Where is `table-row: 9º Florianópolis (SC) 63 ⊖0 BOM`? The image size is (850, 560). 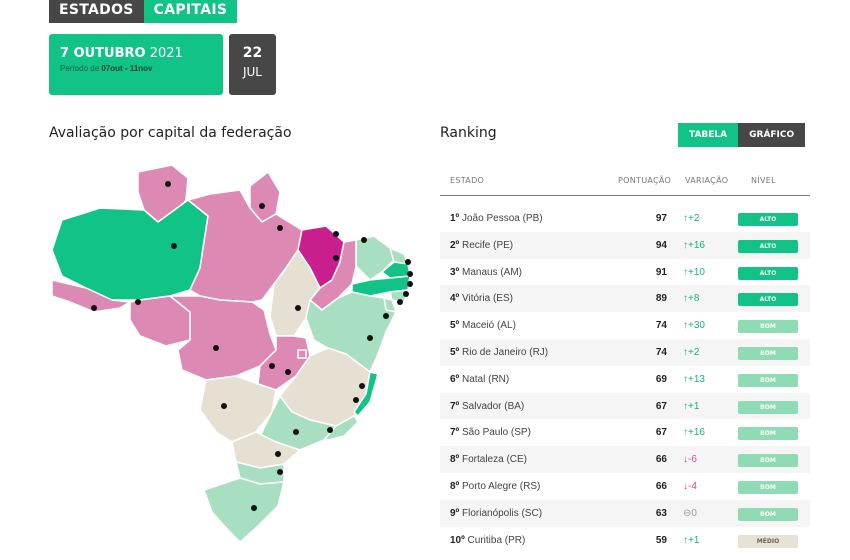 table-row: 9º Florianópolis (SC) 63 ⊖0 BOM is located at coordinates (625, 513).